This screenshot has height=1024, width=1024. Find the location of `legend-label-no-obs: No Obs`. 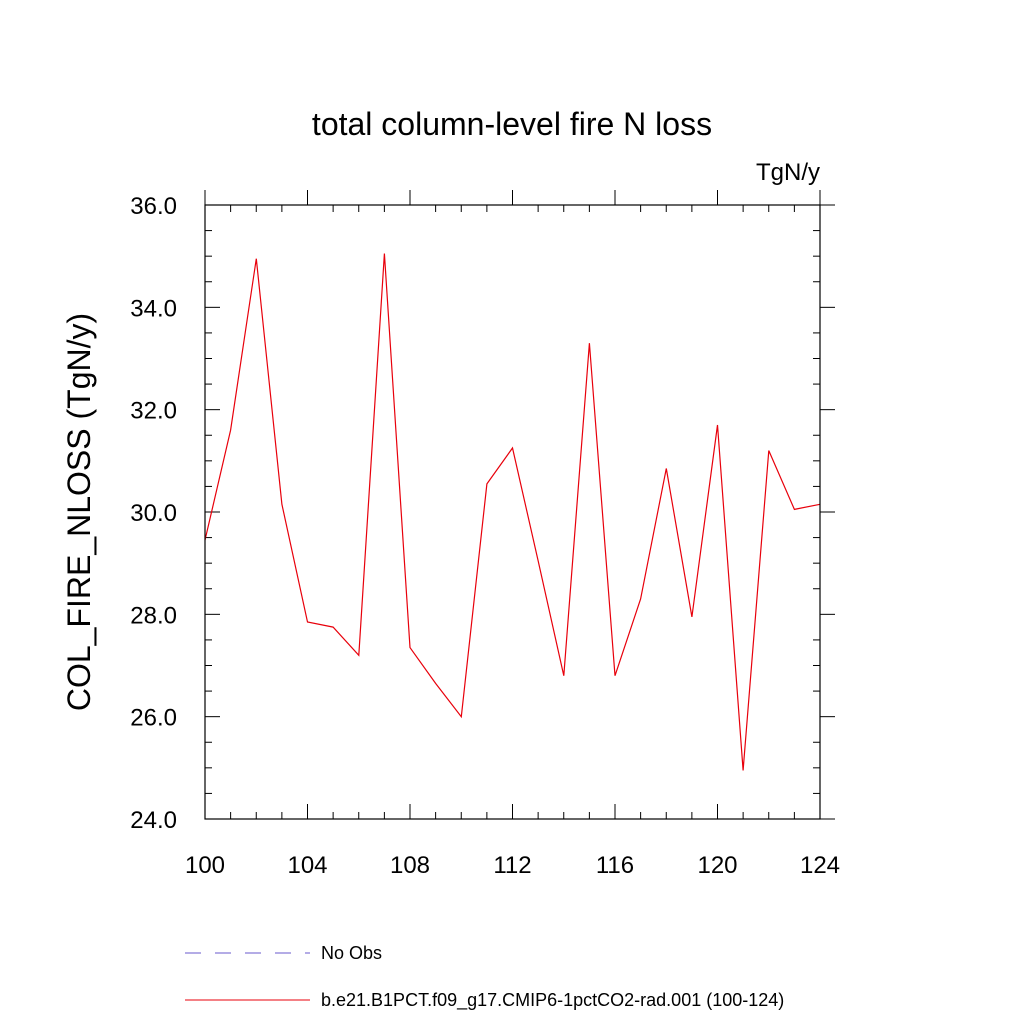

legend-label-no-obs: No Obs is located at coordinates (351, 953).